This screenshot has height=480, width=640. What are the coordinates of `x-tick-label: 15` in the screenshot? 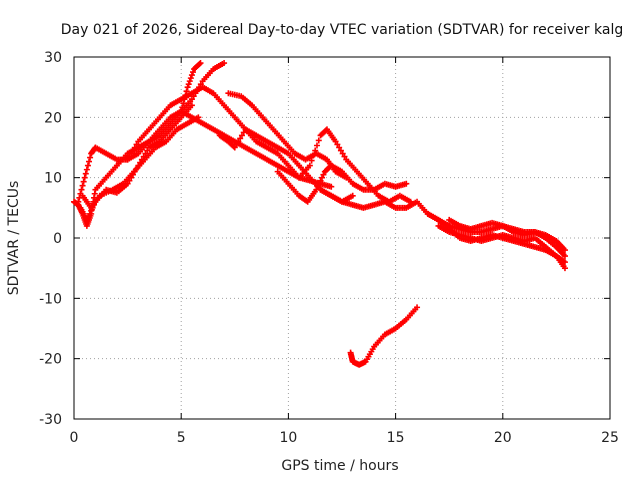 It's located at (396, 438).